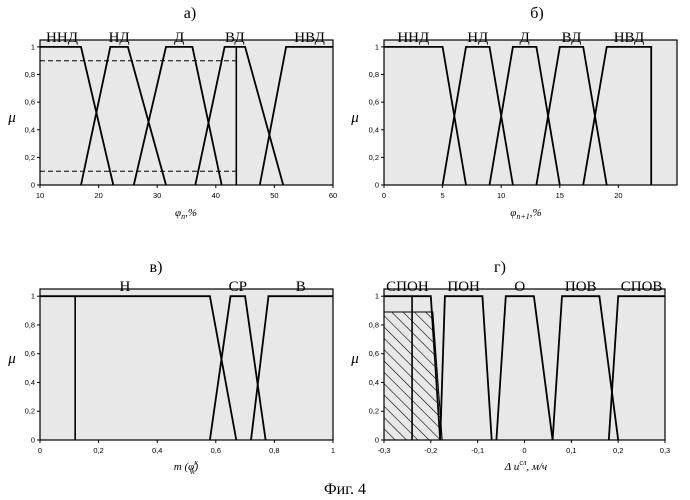  Describe the element at coordinates (157, 450) in the screenshot. I see `x-tick-label: 0,4` at that location.